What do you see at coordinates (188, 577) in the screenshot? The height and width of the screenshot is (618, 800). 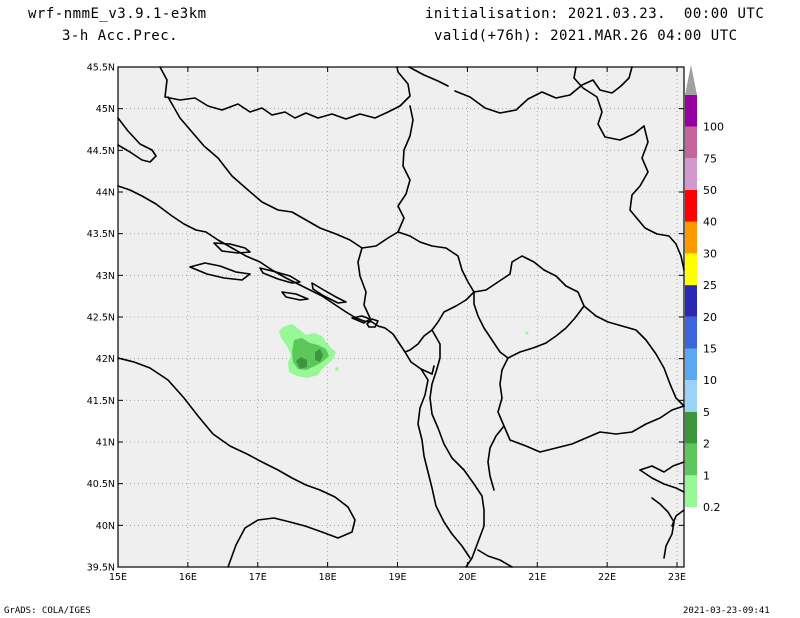 I see `lon-tick-label: 16E` at bounding box center [188, 577].